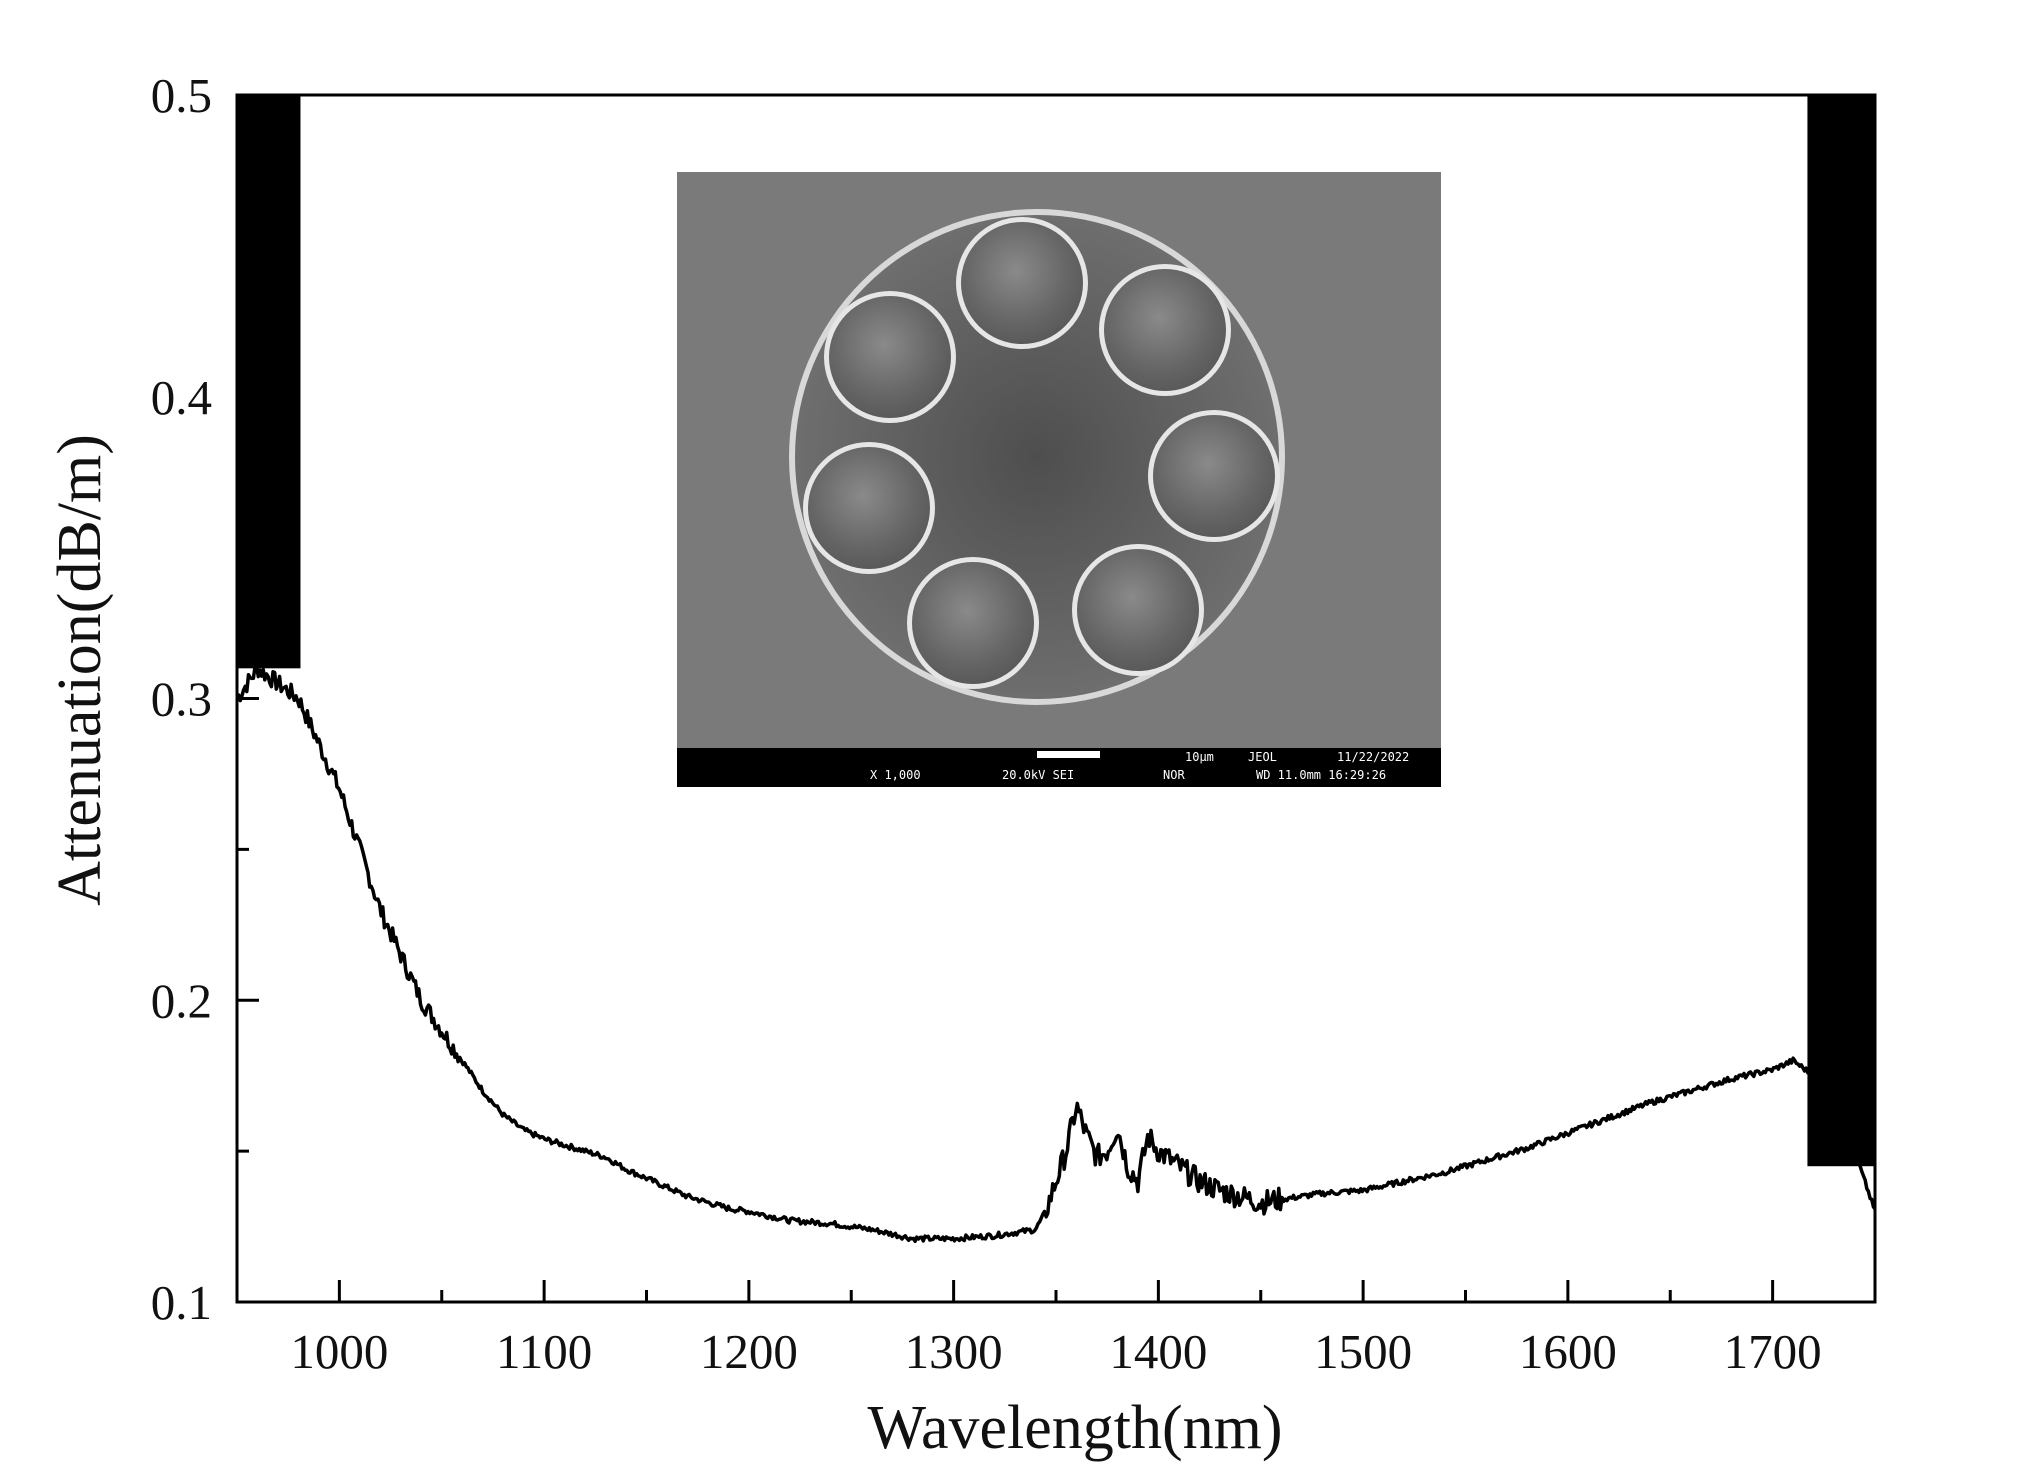 The height and width of the screenshot is (1483, 2018). Describe the element at coordinates (1041, 453) in the screenshot. I see `capillary-tubes` at that location.